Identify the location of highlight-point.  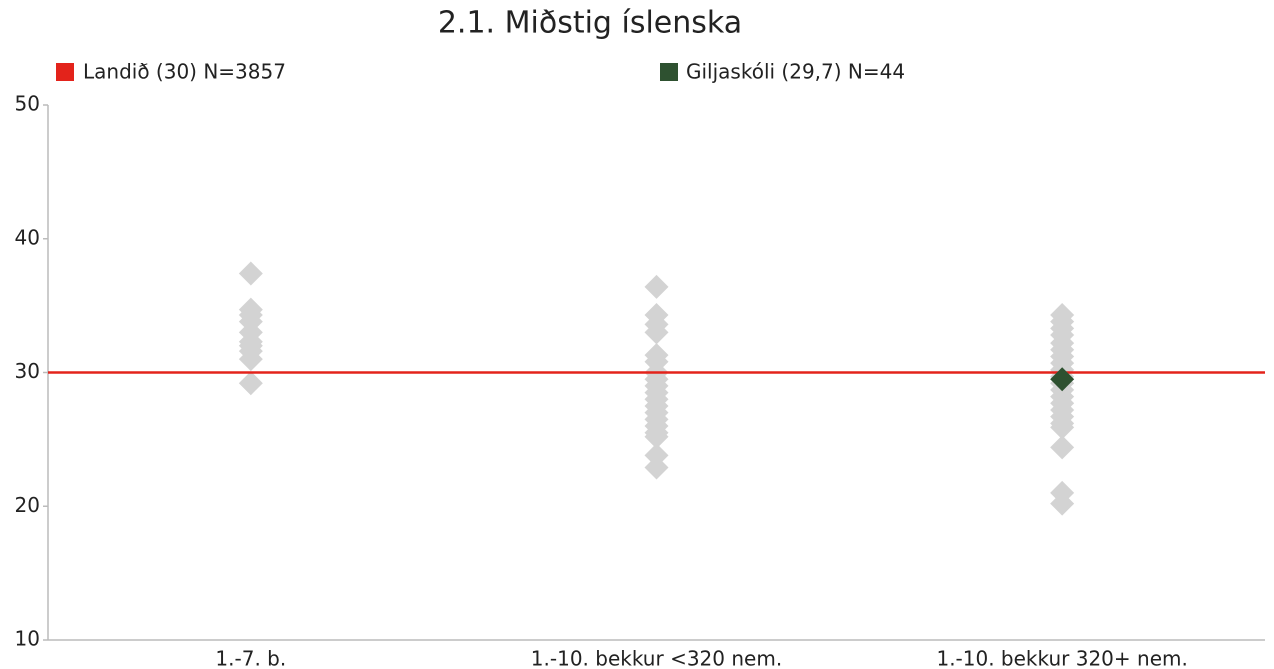
(1062, 379).